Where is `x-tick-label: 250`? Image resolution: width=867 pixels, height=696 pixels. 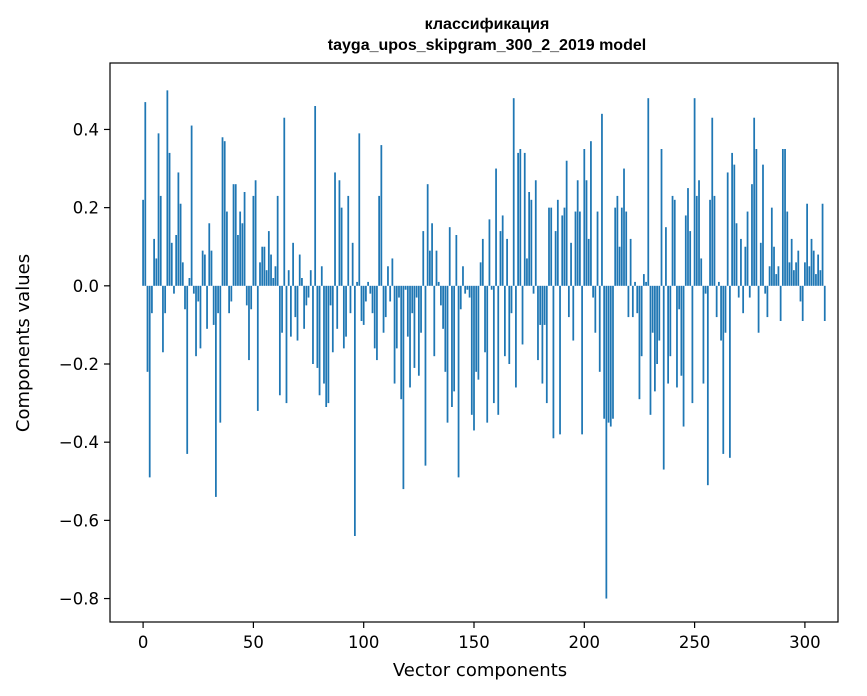
x-tick-label: 250 is located at coordinates (695, 642).